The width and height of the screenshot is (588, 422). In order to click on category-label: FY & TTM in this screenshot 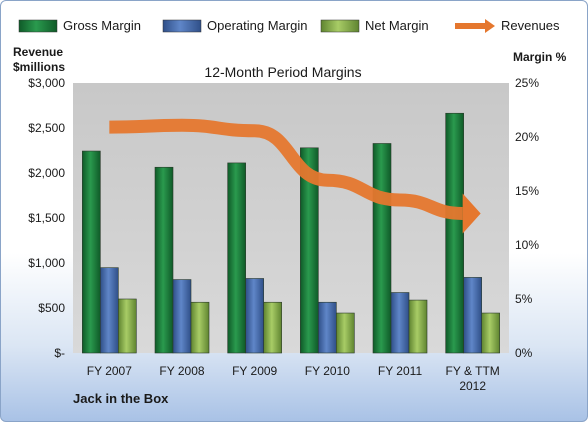, I will do `click(473, 371)`.